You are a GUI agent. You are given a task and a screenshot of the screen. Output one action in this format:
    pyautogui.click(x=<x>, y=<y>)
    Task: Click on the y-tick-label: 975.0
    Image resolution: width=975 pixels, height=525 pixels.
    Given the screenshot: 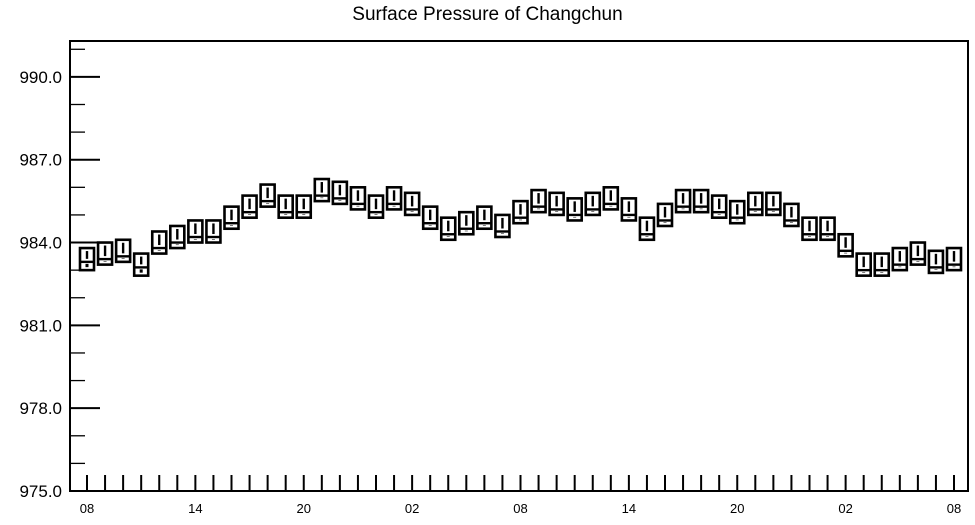 What is the action you would take?
    pyautogui.click(x=40, y=491)
    